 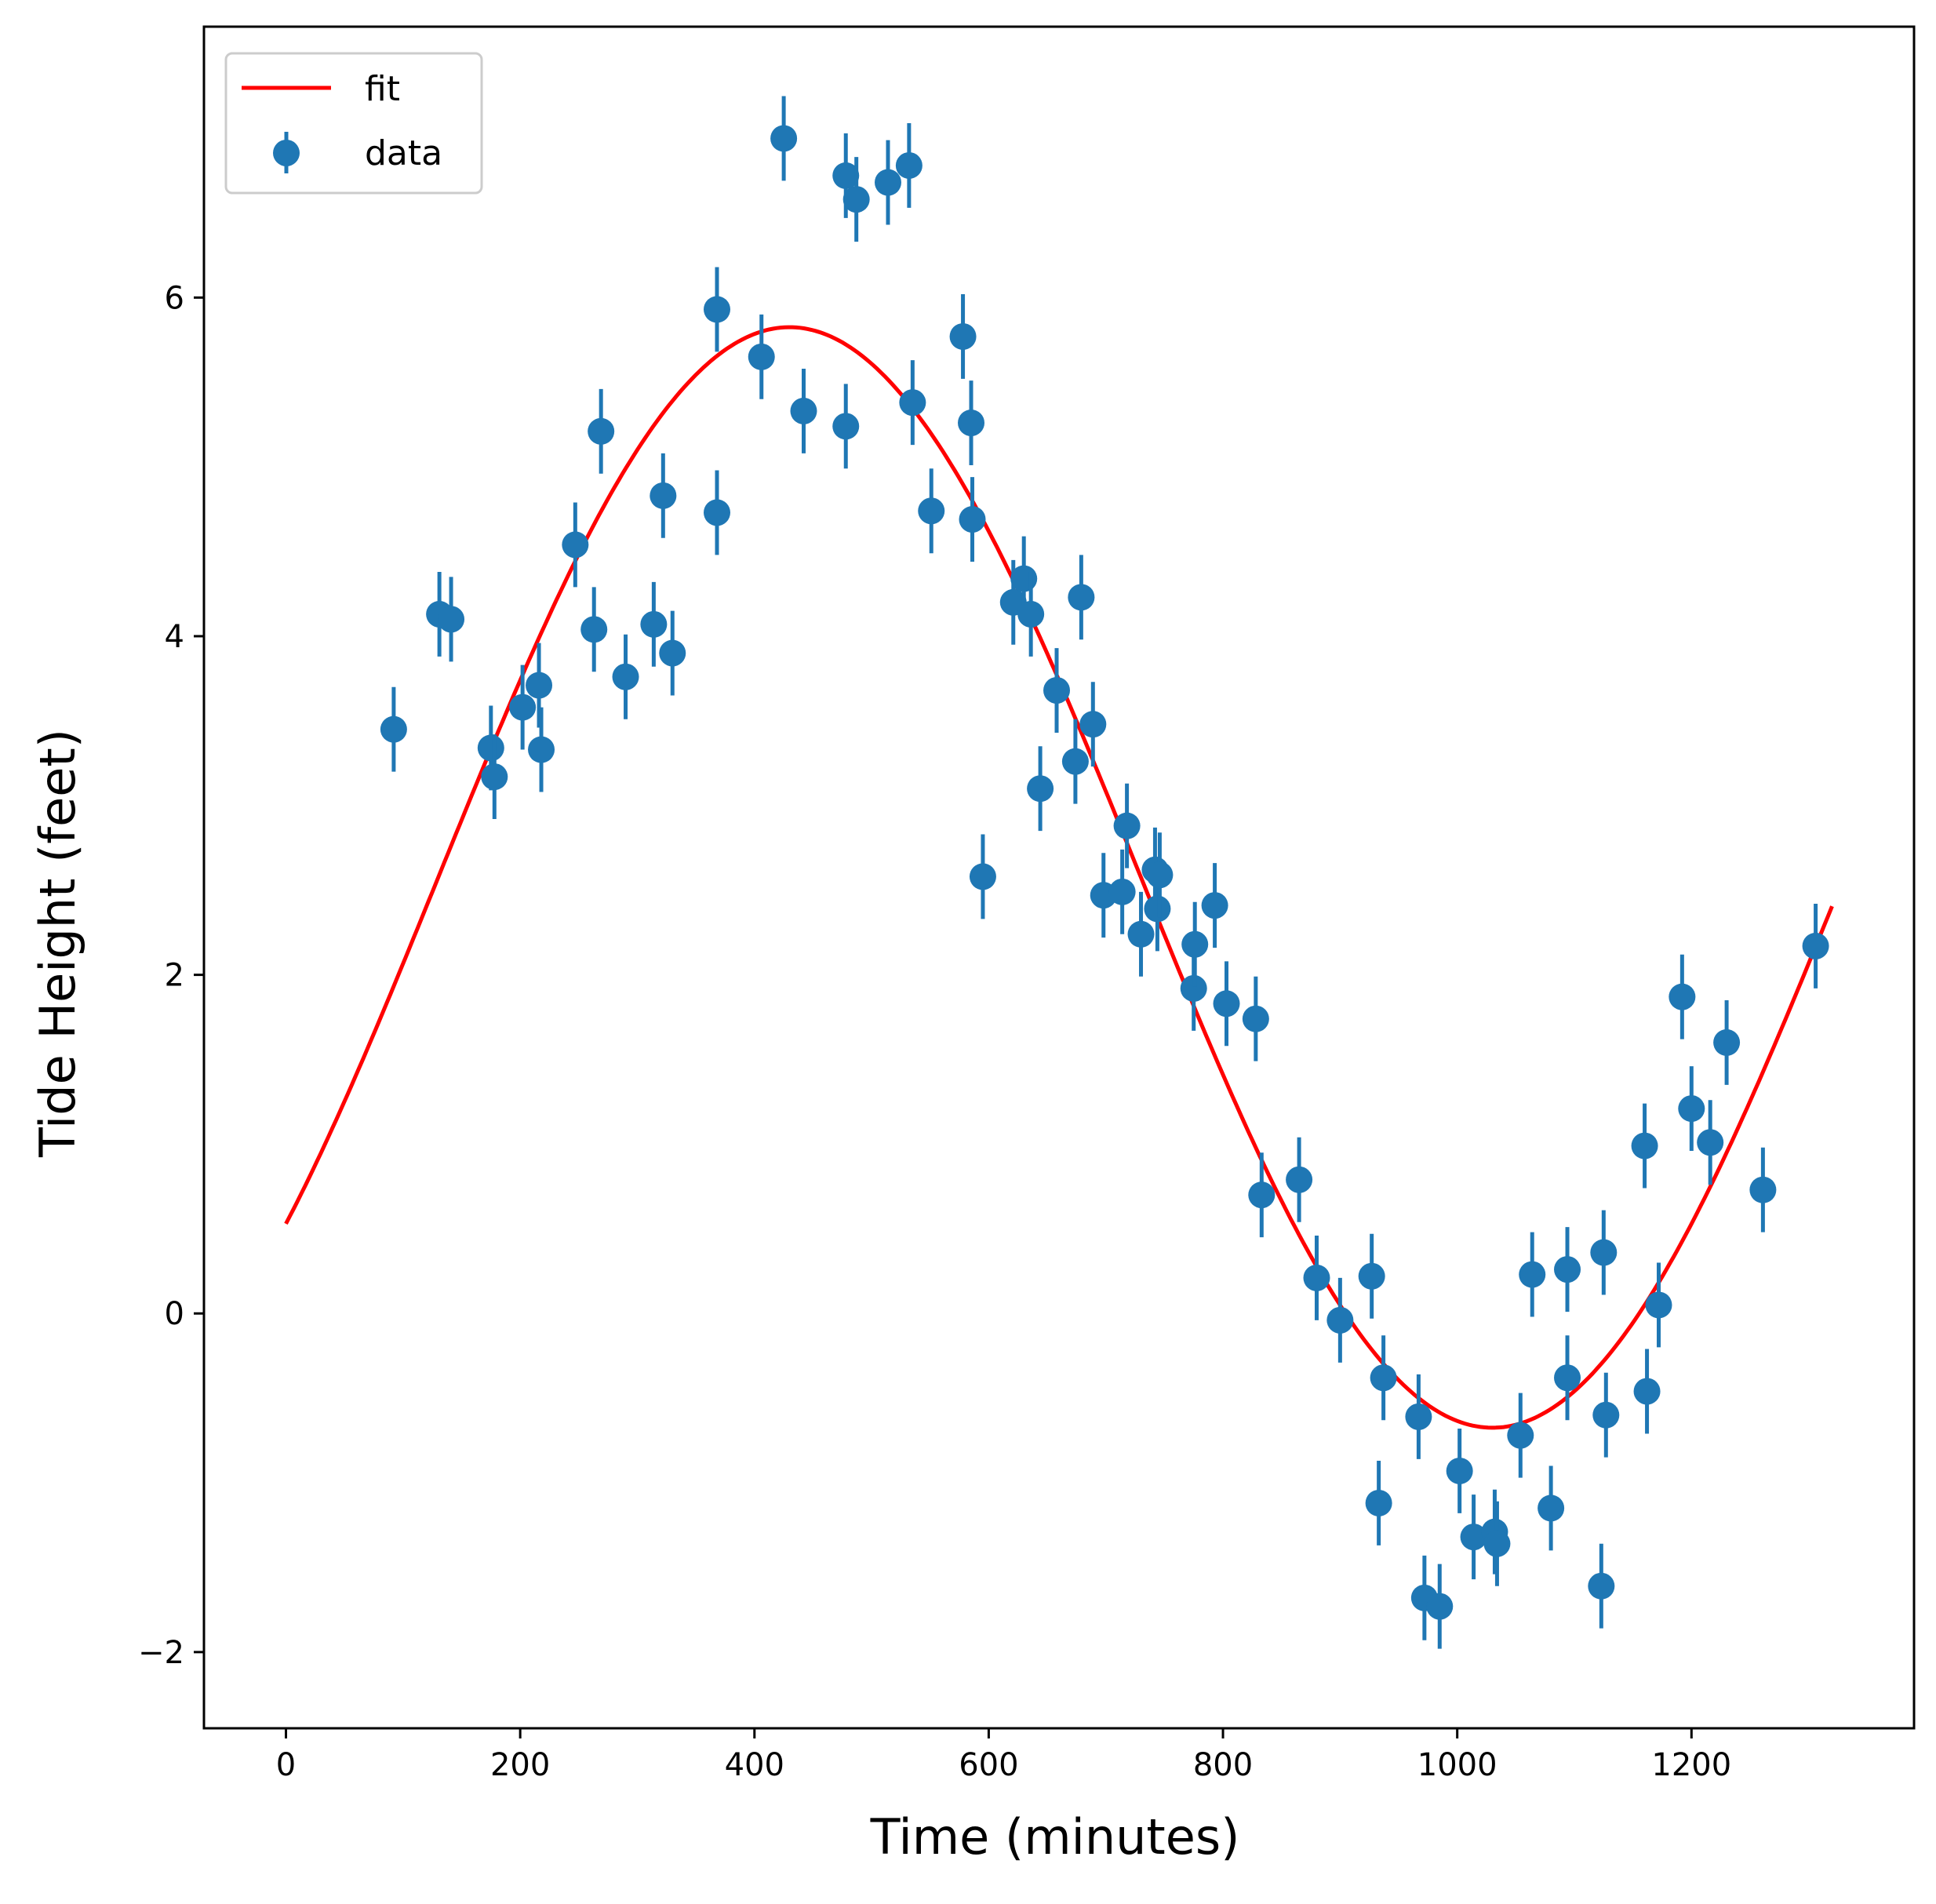 What do you see at coordinates (174, 976) in the screenshot?
I see `y-tick-label-2: 2` at bounding box center [174, 976].